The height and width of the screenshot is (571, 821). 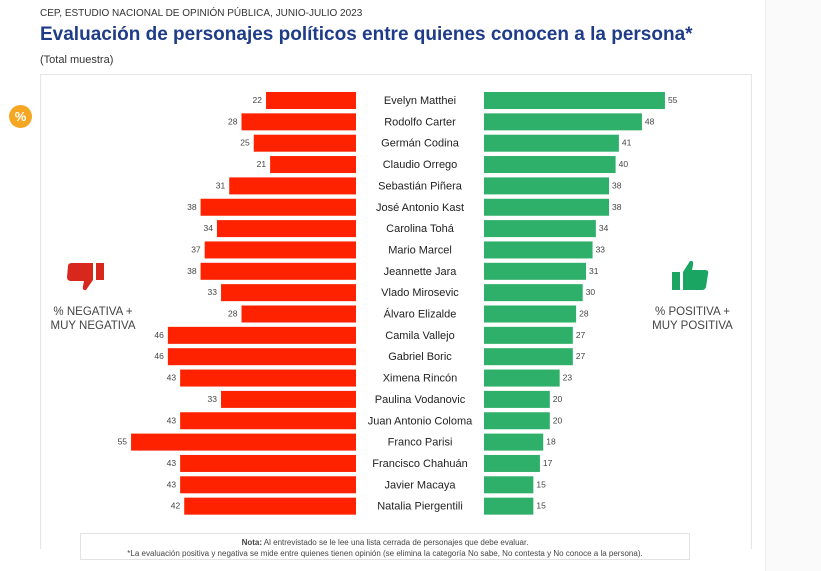 I want to click on negative-value-label: 42, so click(x=176, y=506).